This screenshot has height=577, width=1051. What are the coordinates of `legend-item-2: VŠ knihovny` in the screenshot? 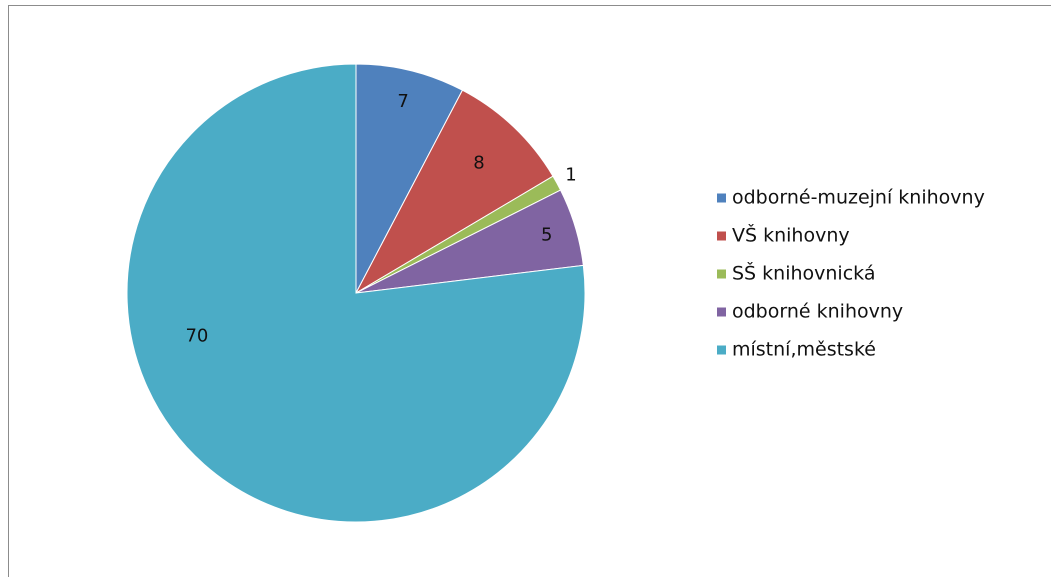 It's located at (783, 235).